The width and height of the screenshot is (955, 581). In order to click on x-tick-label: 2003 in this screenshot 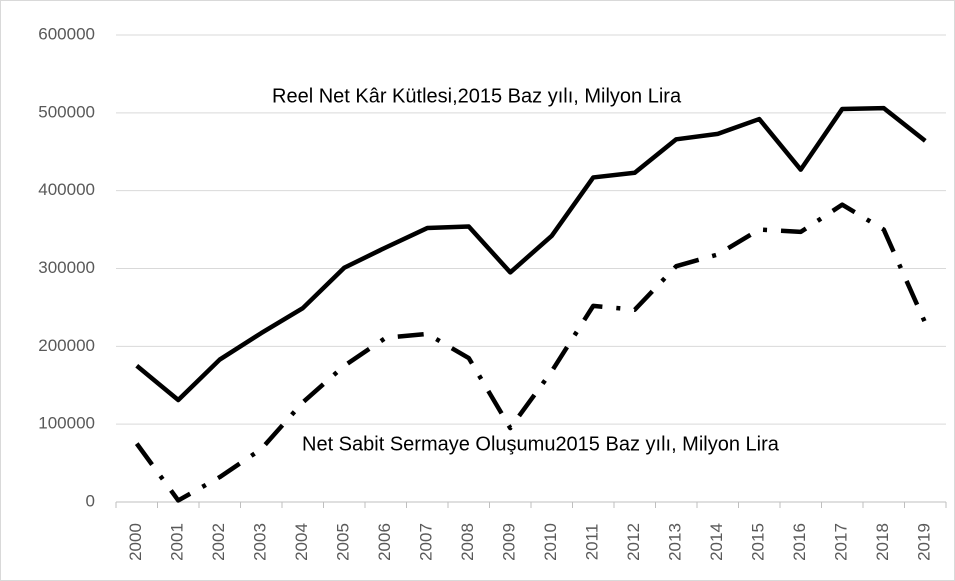, I will do `click(260, 542)`.